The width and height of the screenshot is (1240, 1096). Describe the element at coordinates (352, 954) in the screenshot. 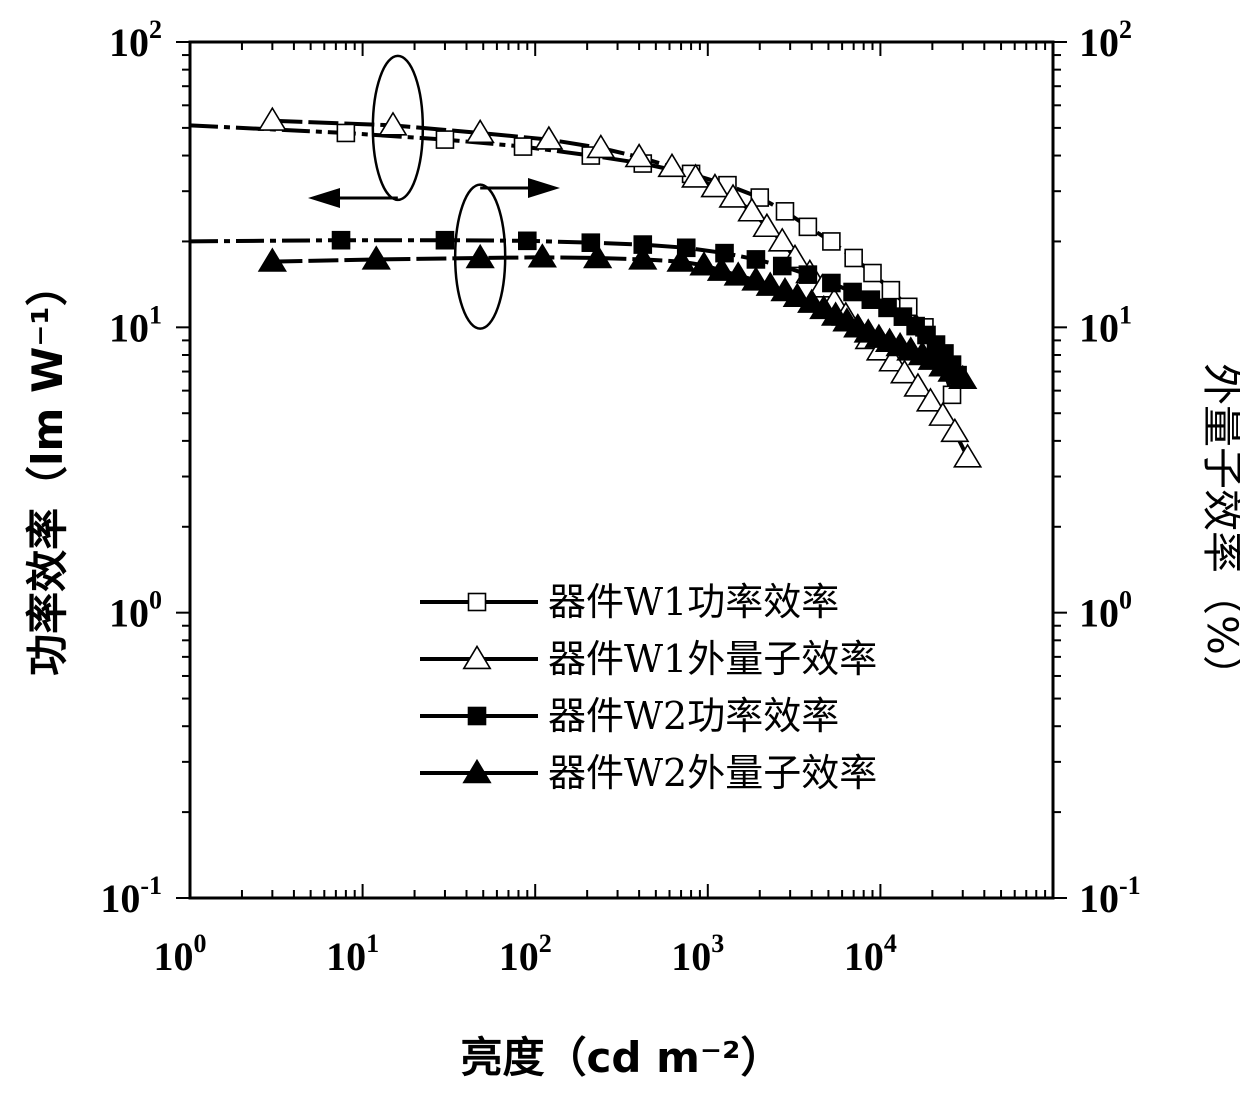

I see `x-tick-label: 10¹` at that location.